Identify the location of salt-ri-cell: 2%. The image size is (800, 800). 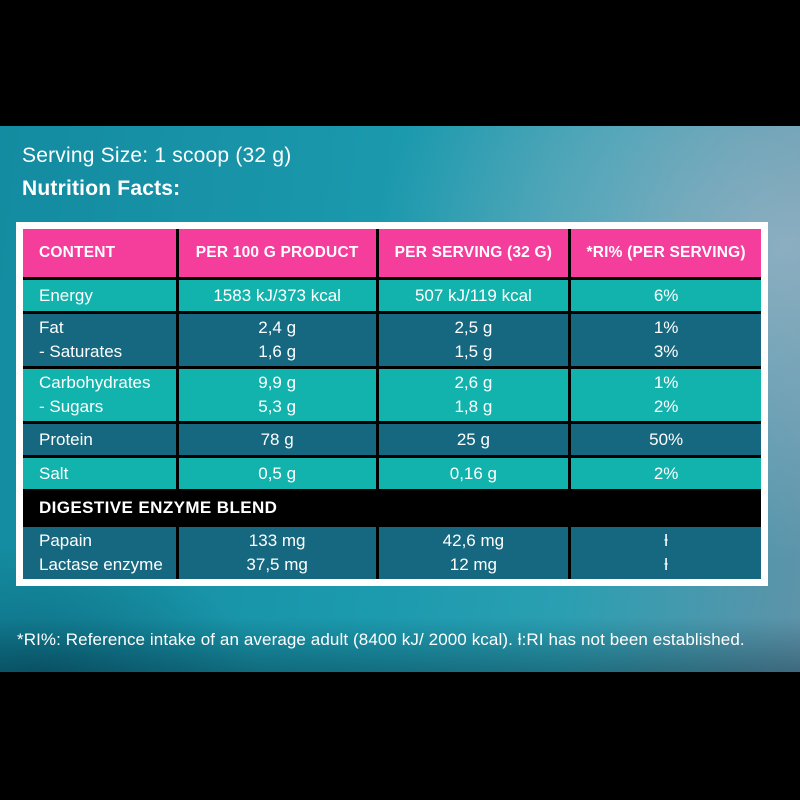
(666, 473).